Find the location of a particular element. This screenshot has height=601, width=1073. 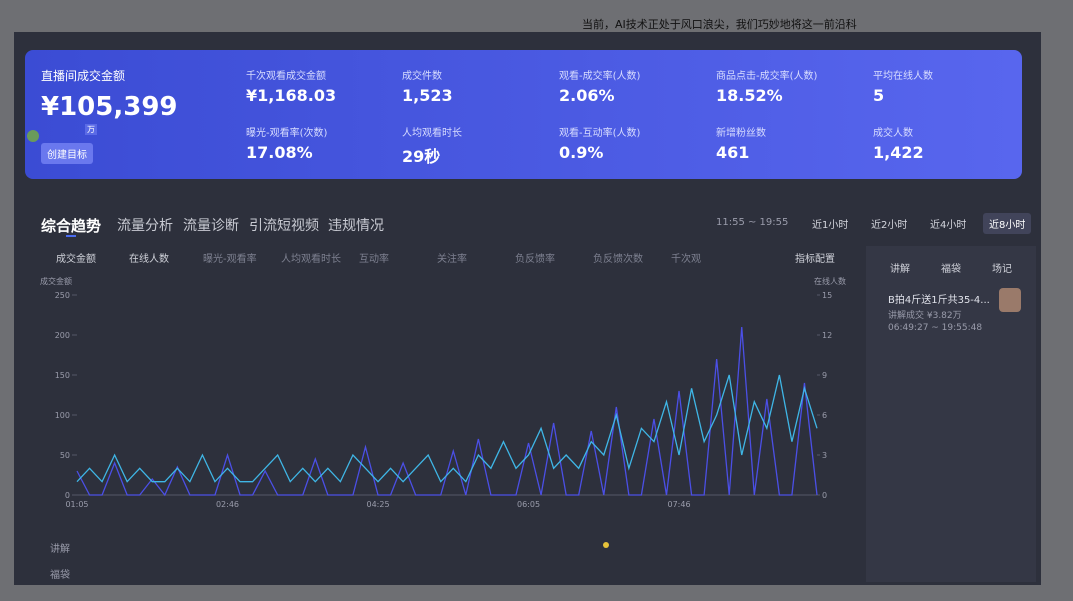

series-line is located at coordinates (447, 428).